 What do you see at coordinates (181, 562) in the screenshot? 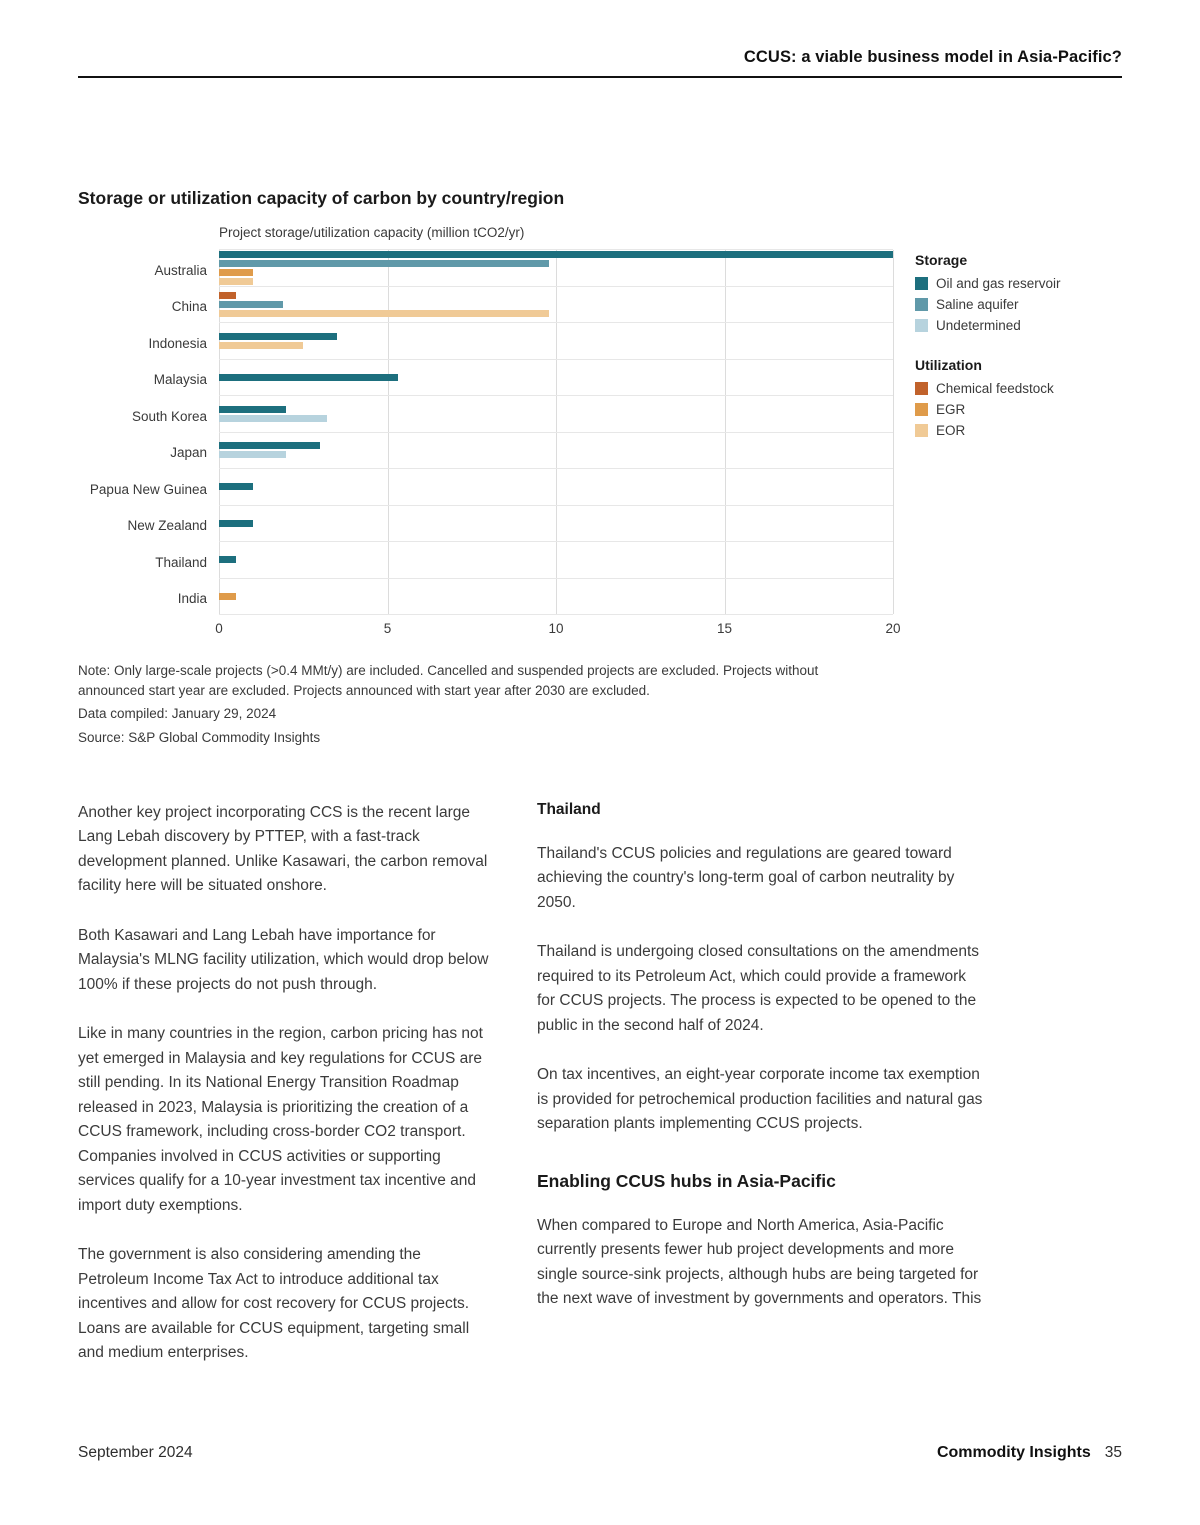
I see `chart-row-label: Thailand` at bounding box center [181, 562].